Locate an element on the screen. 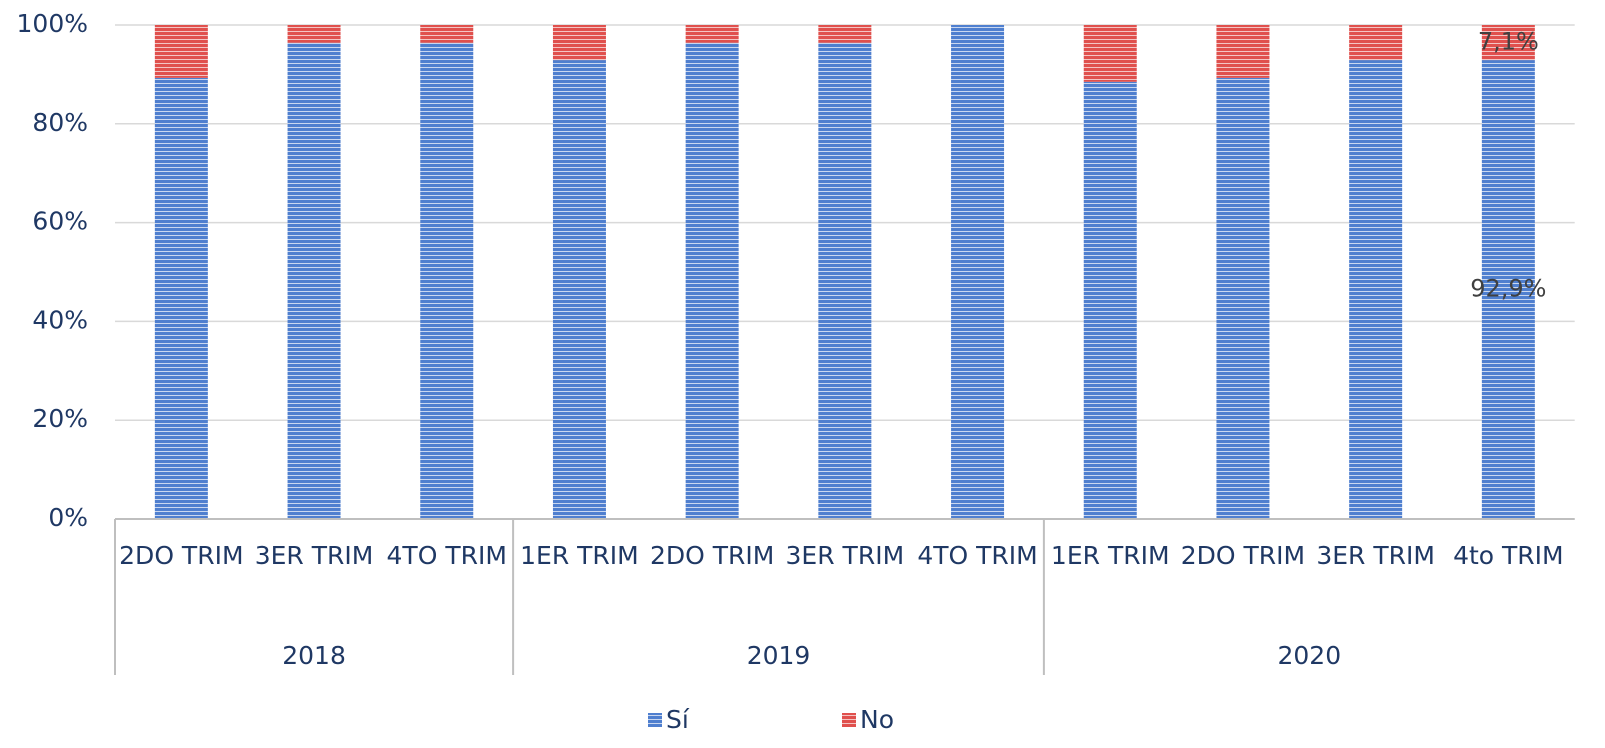  y-tick-label: 80% is located at coordinates (60, 122).